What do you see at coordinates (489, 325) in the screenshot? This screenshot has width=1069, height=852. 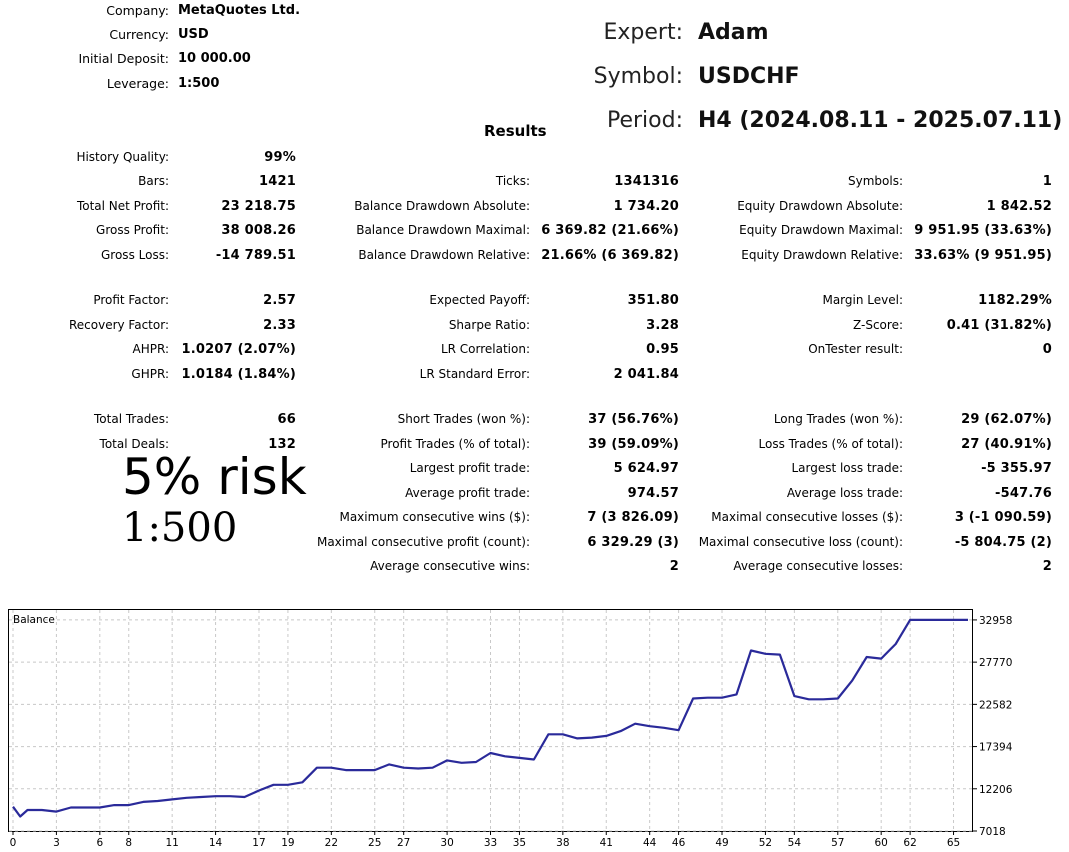 I see `col2-label: Sharpe Ratio:` at bounding box center [489, 325].